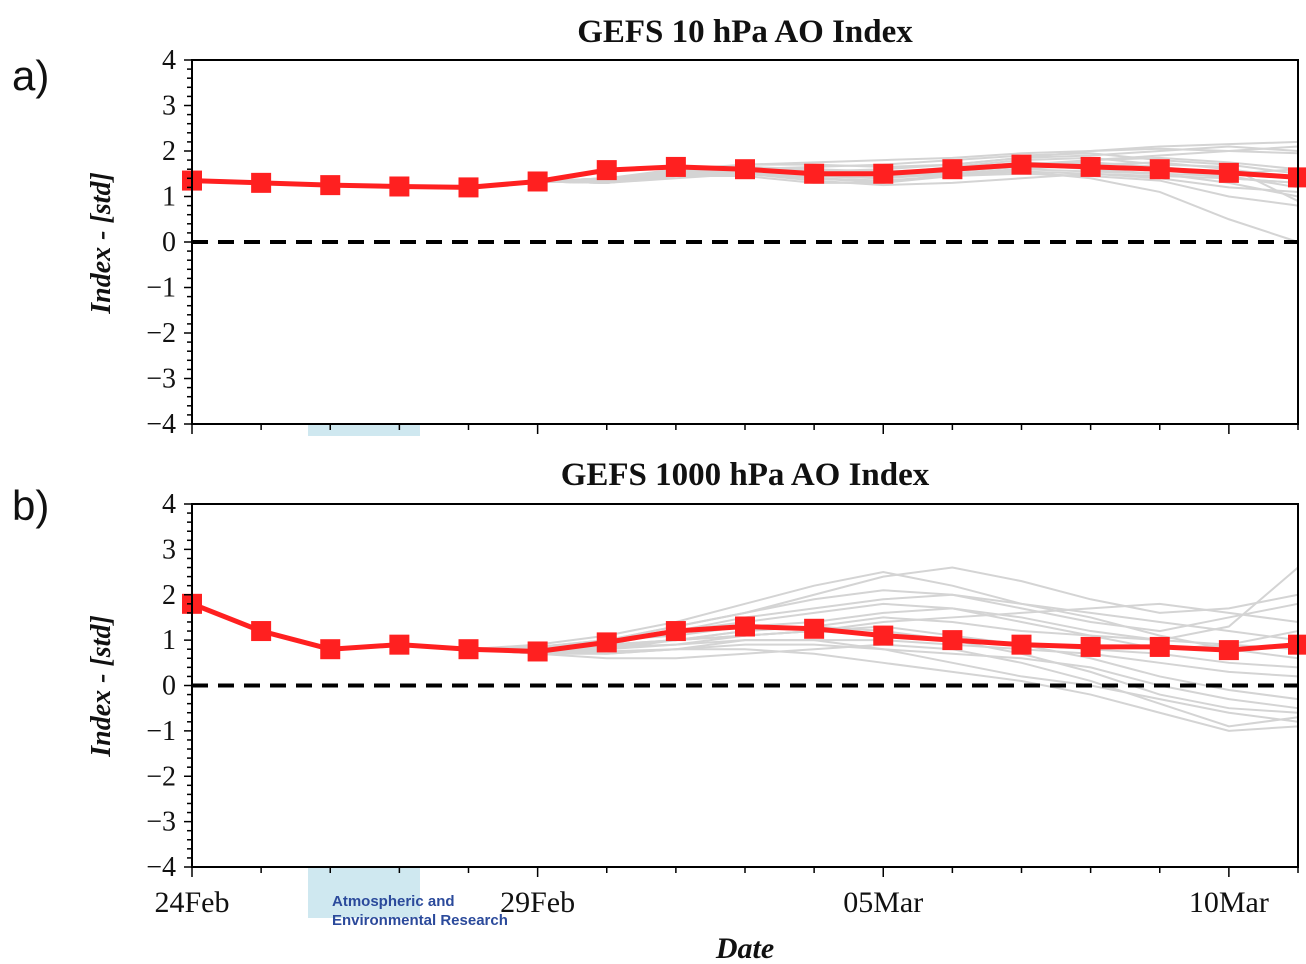 Image resolution: width=1306 pixels, height=964 pixels. I want to click on logo-text-line1: Atmospheric and, so click(393, 901).